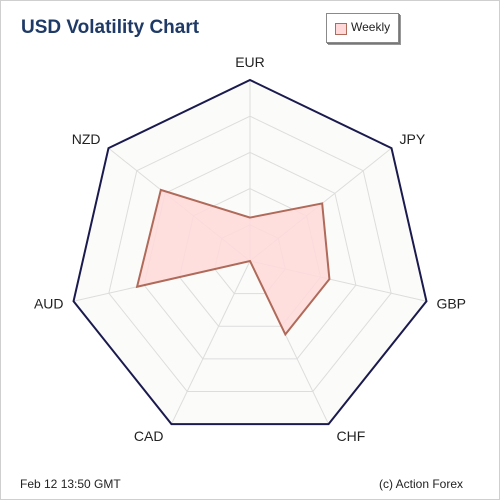  Describe the element at coordinates (413, 139) in the screenshot. I see `axis-label-jpy: JPY` at that location.